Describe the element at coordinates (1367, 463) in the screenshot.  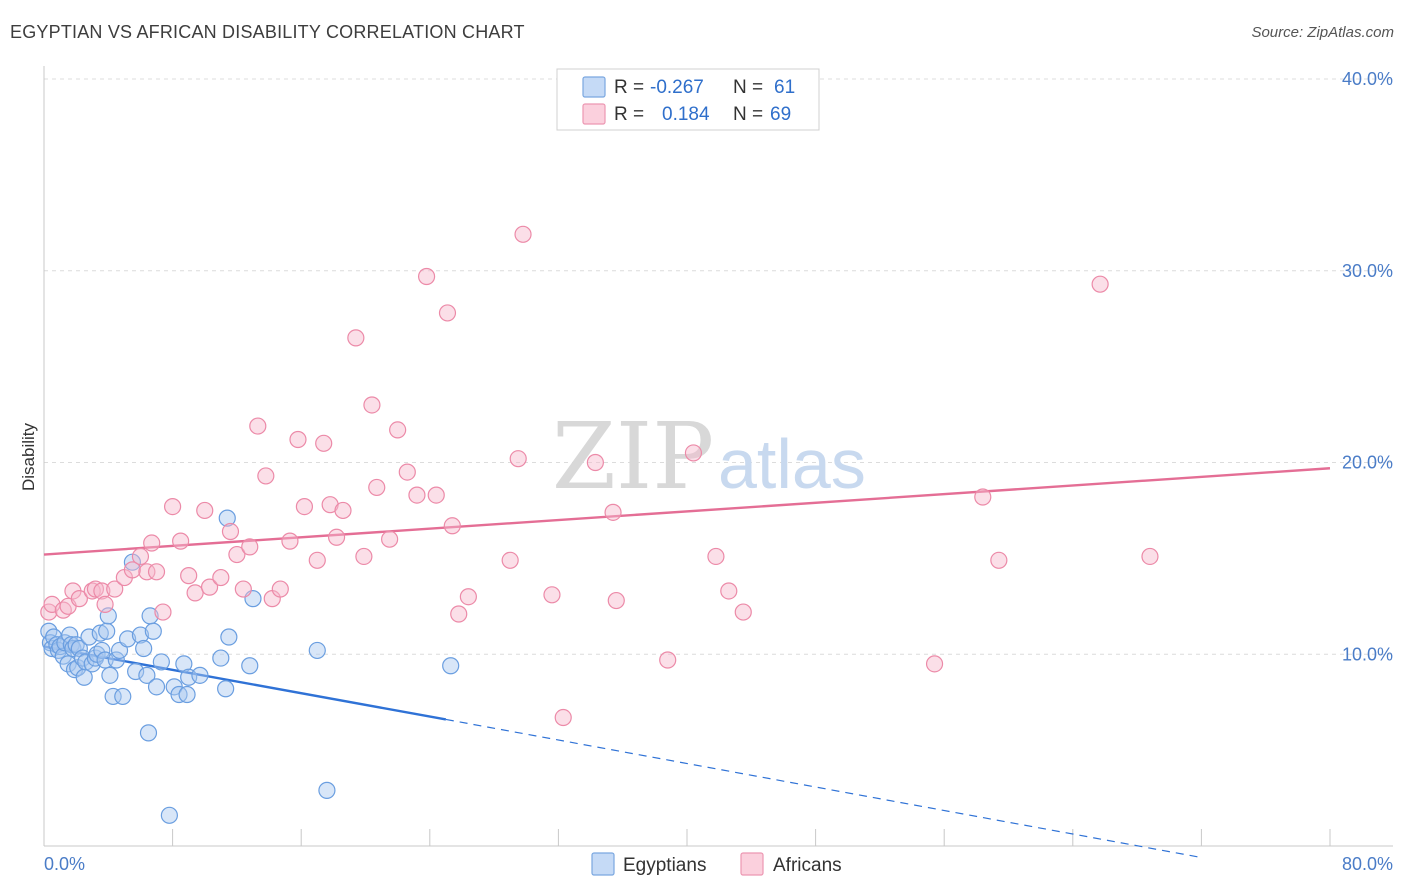
I see `y-tick-label: 20.0%` at that location.